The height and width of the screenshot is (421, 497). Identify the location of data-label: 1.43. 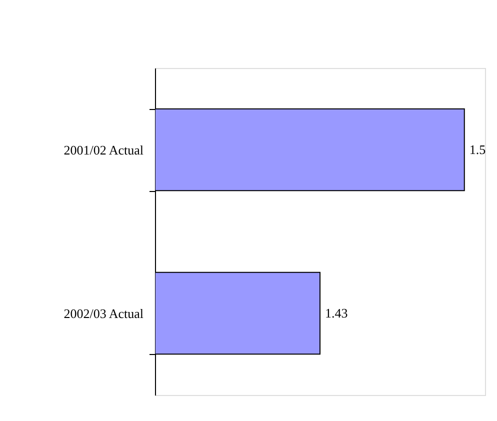
(336, 312).